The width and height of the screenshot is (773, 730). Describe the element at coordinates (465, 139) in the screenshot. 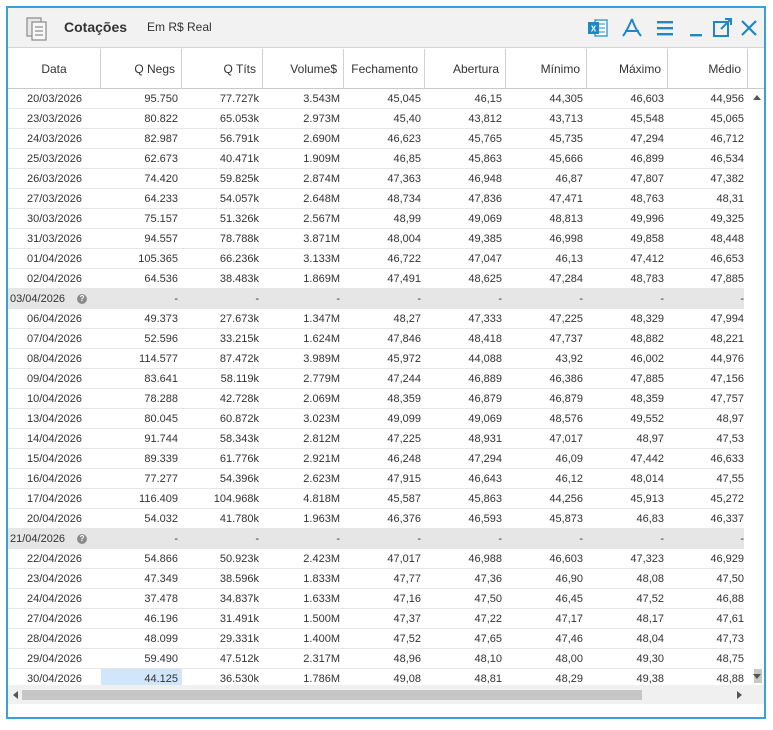

I see `cell-abertura: 45,765` at that location.